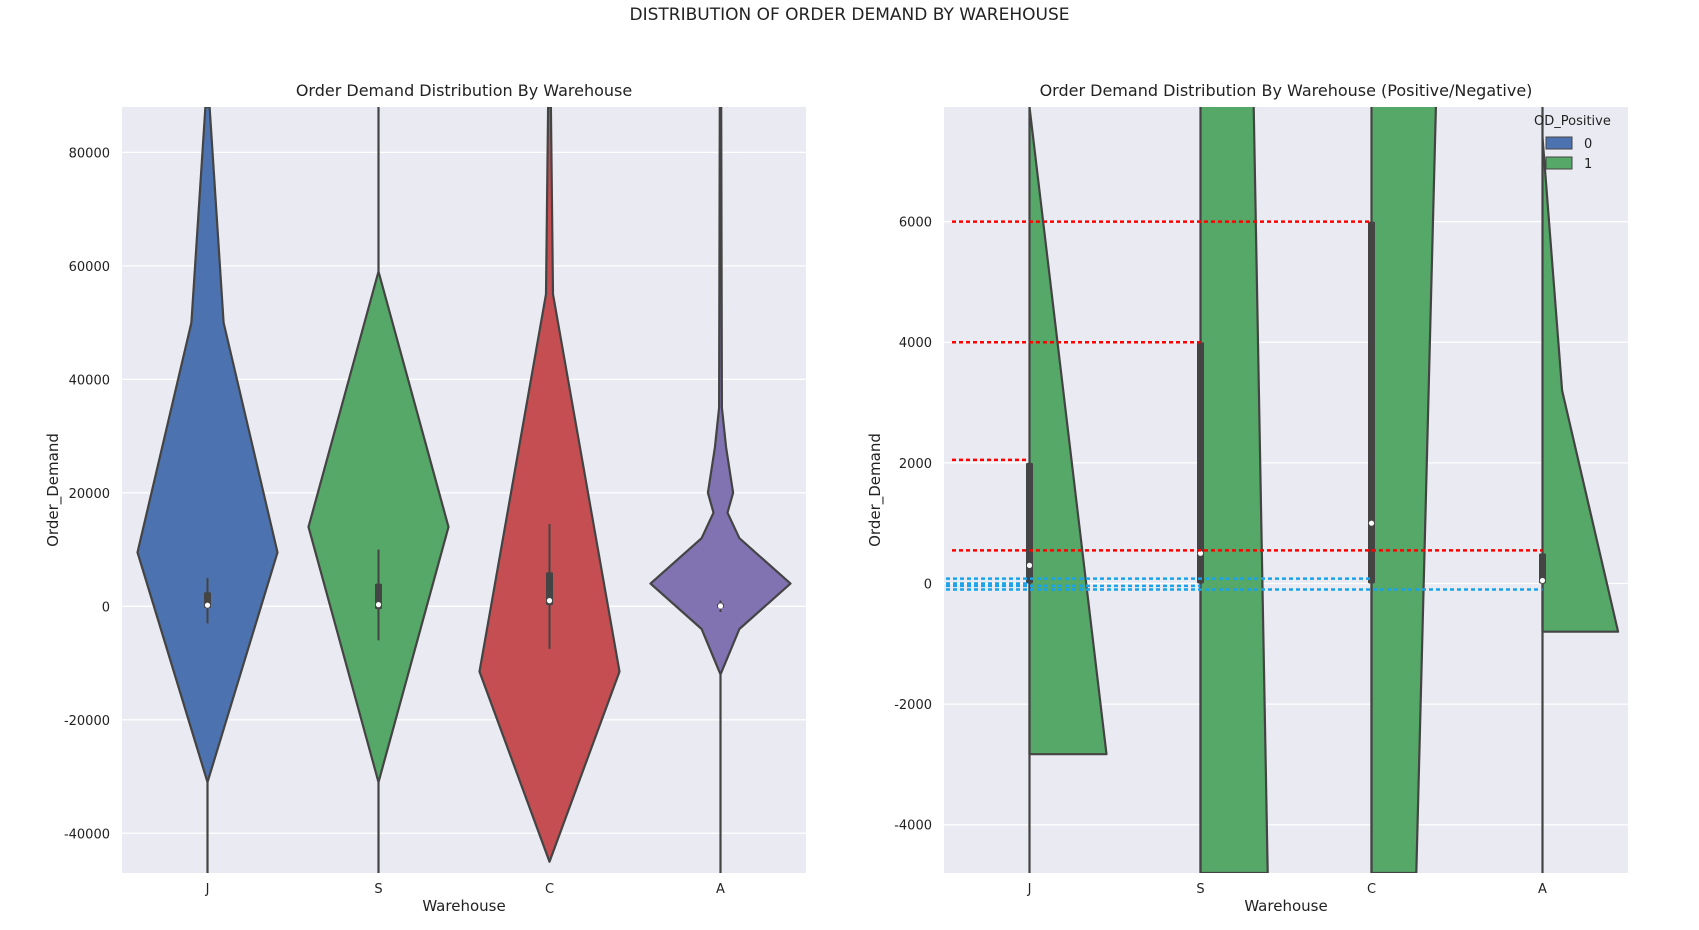 The height and width of the screenshot is (930, 1699). I want to click on legend: OD_Positive 0 1, so click(1572, 143).